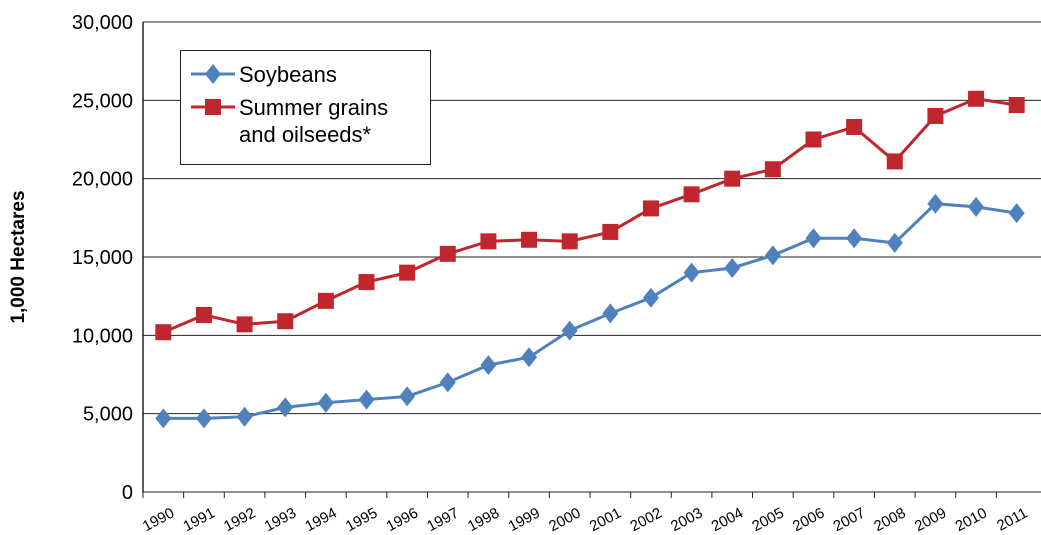 Image resolution: width=1041 pixels, height=535 pixels. Describe the element at coordinates (361, 520) in the screenshot. I see `x-tick-label: 1995` at that location.